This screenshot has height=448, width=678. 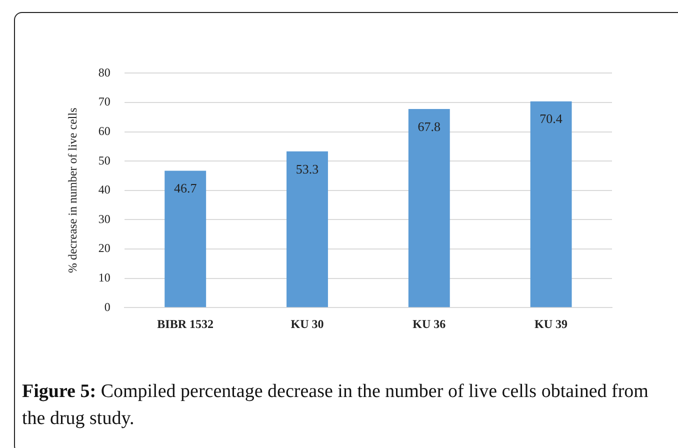 What do you see at coordinates (429, 323) in the screenshot?
I see `x-tick-label: KU 36` at bounding box center [429, 323].